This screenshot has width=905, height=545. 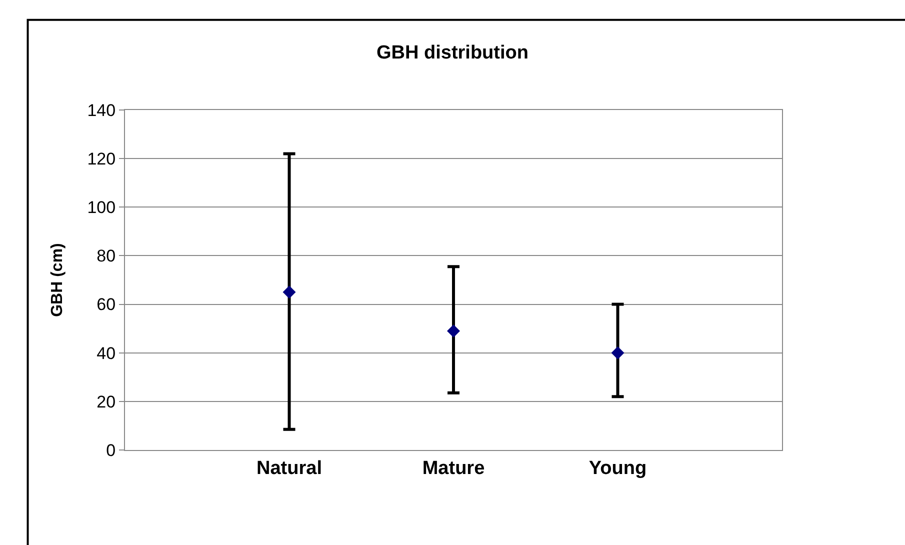 What do you see at coordinates (101, 110) in the screenshot?
I see `y-tick-label: 140` at bounding box center [101, 110].